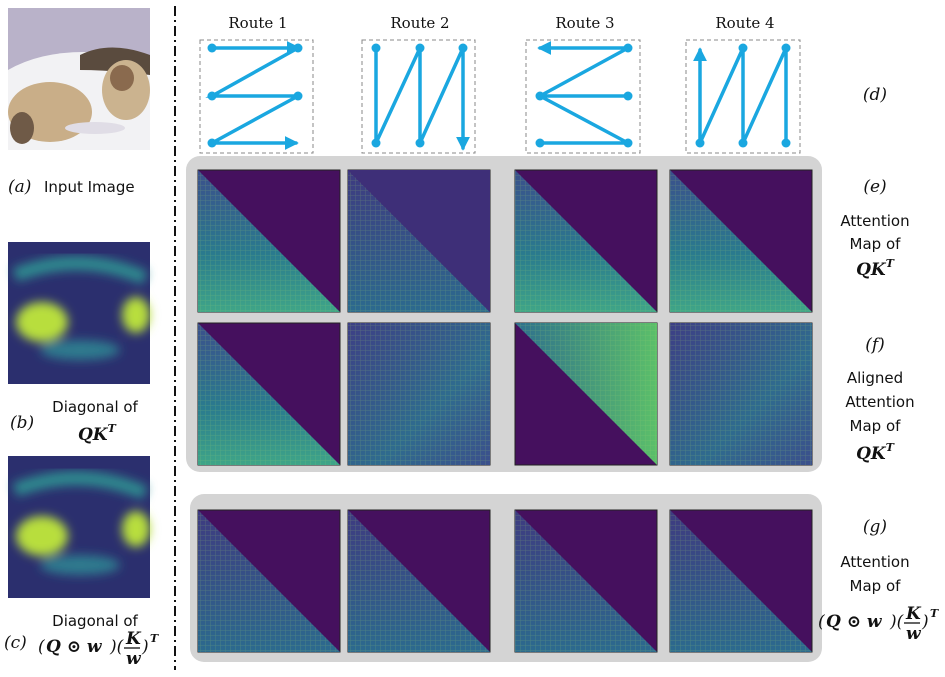  What do you see at coordinates (875, 527) in the screenshot?
I see `label-tag: (g)` at bounding box center [875, 527].